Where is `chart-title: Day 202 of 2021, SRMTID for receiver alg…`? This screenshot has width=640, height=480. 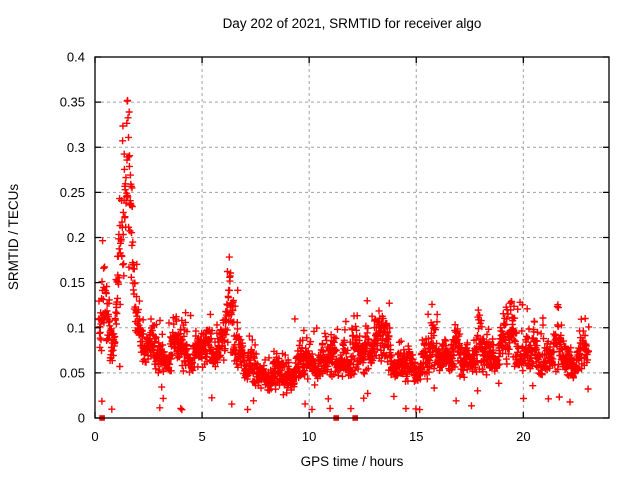
chart-title: Day 202 of 2021, SRMTID for receiver alg… is located at coordinates (352, 23).